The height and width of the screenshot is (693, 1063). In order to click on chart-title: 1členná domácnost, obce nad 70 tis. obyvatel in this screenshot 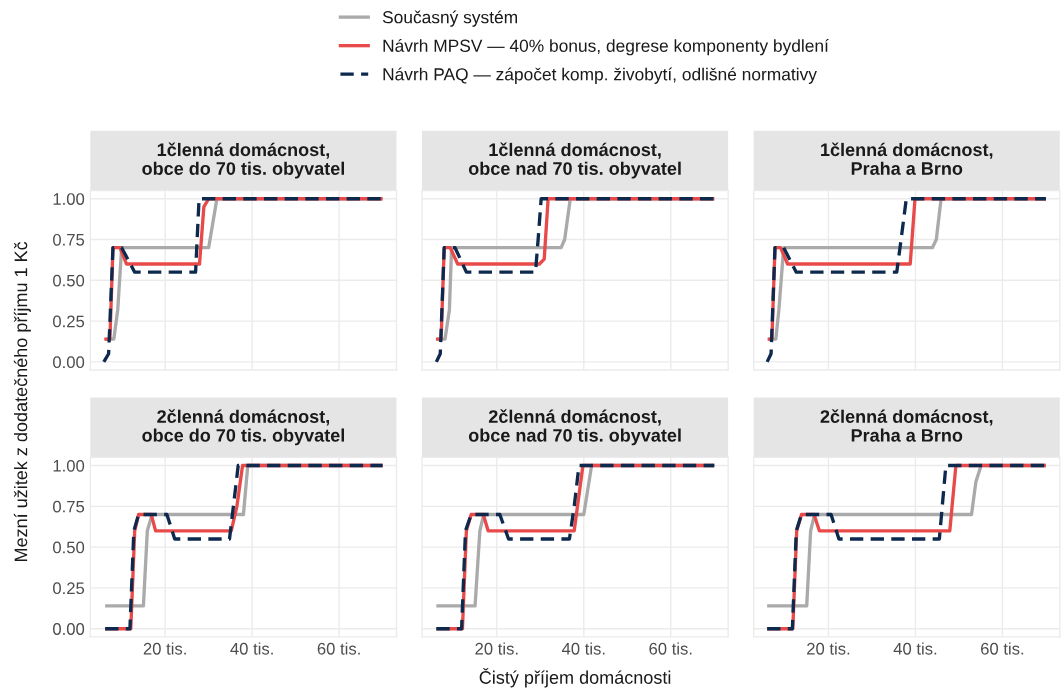, I will do `click(574, 160)`.